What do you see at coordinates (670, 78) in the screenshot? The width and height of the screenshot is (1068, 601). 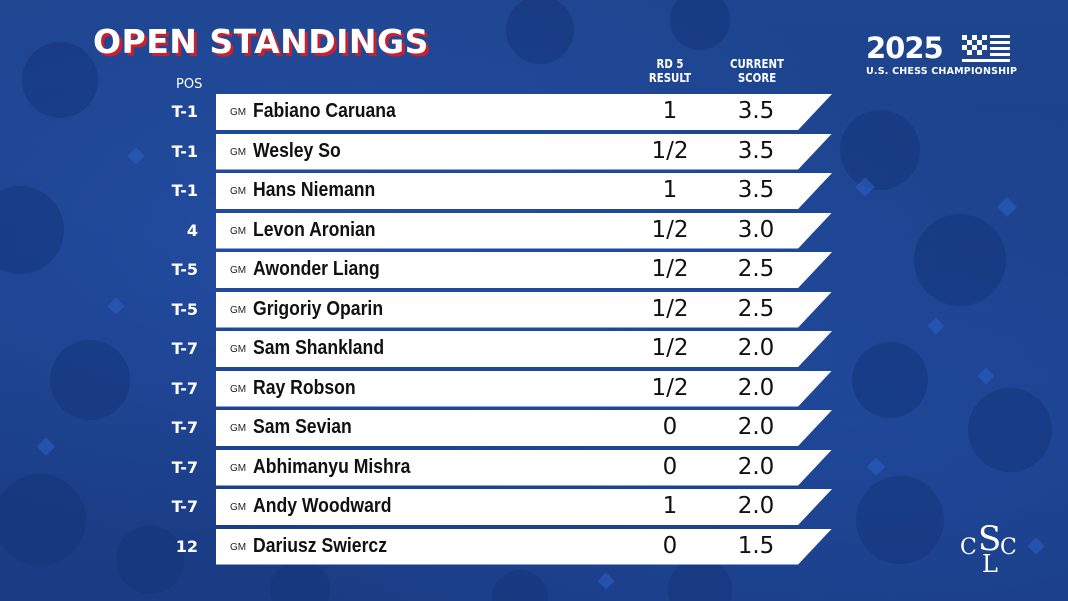 I see `column-header-result-line2: RESULT` at bounding box center [670, 78].